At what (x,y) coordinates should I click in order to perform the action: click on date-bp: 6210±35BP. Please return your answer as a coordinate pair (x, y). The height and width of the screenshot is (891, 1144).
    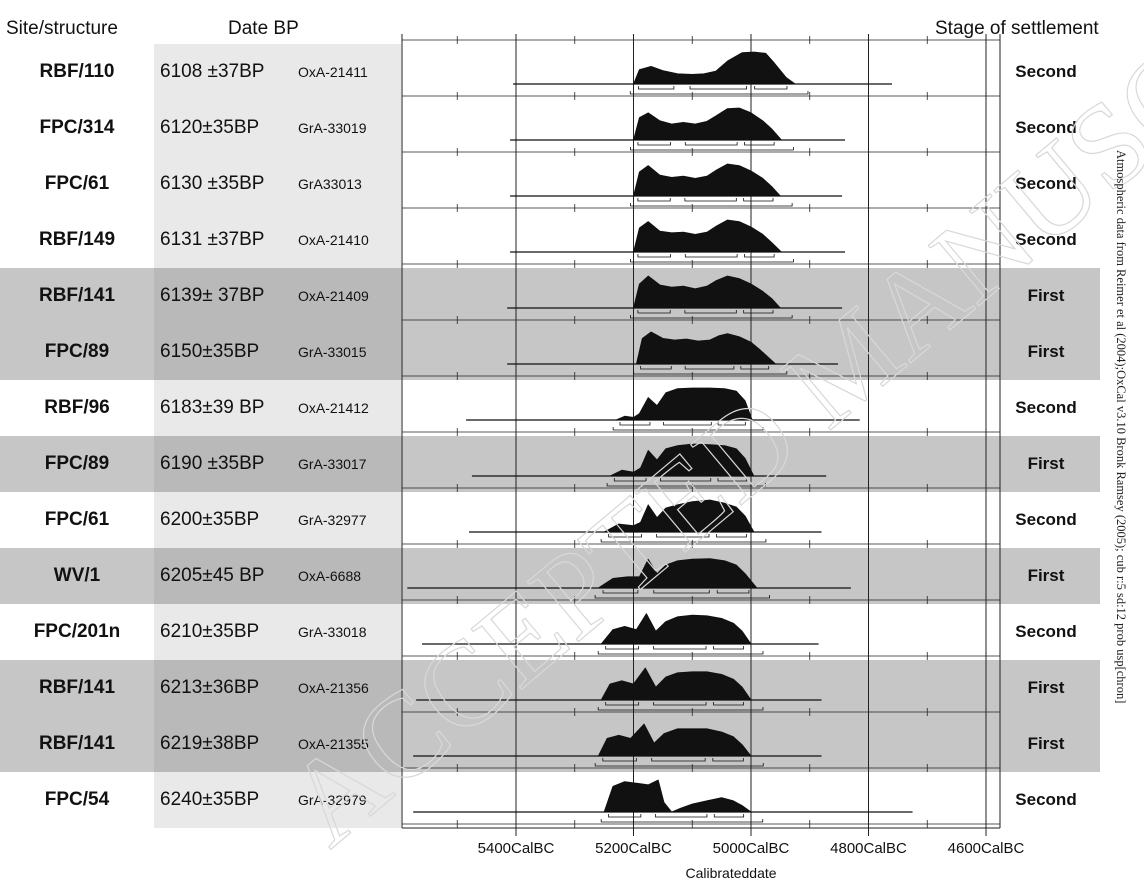
    Looking at the image, I should click on (210, 631).